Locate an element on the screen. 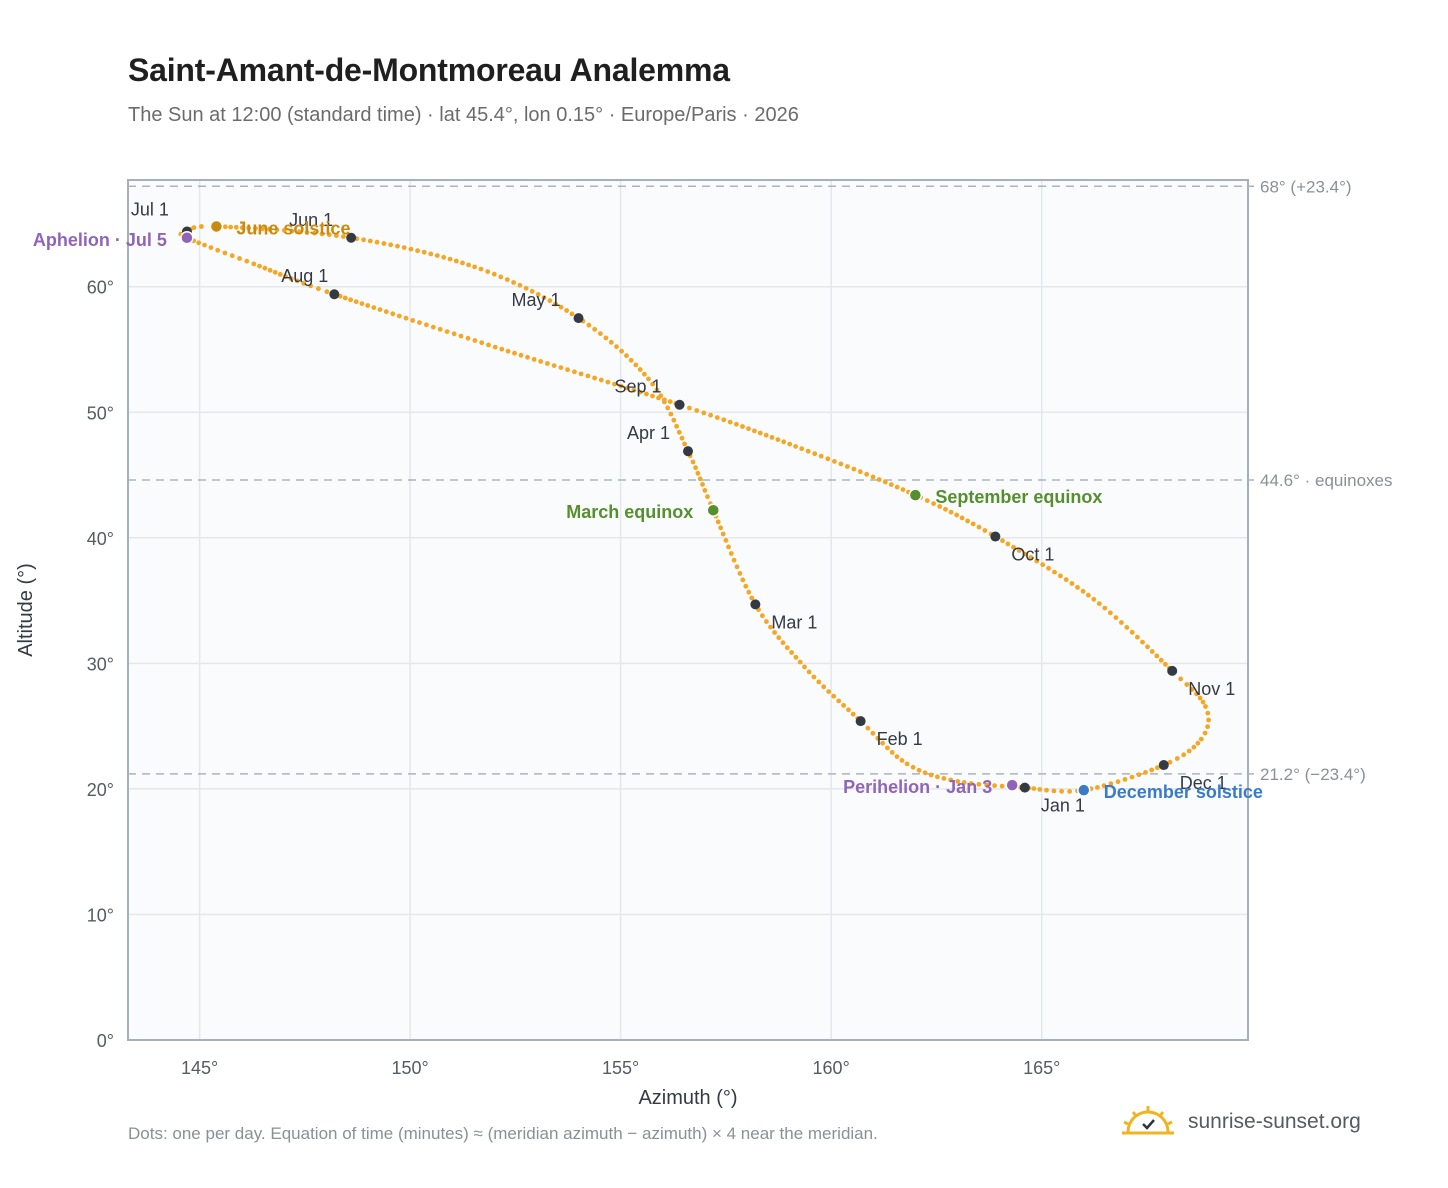  month-label: Jun 1 is located at coordinates (311, 220).